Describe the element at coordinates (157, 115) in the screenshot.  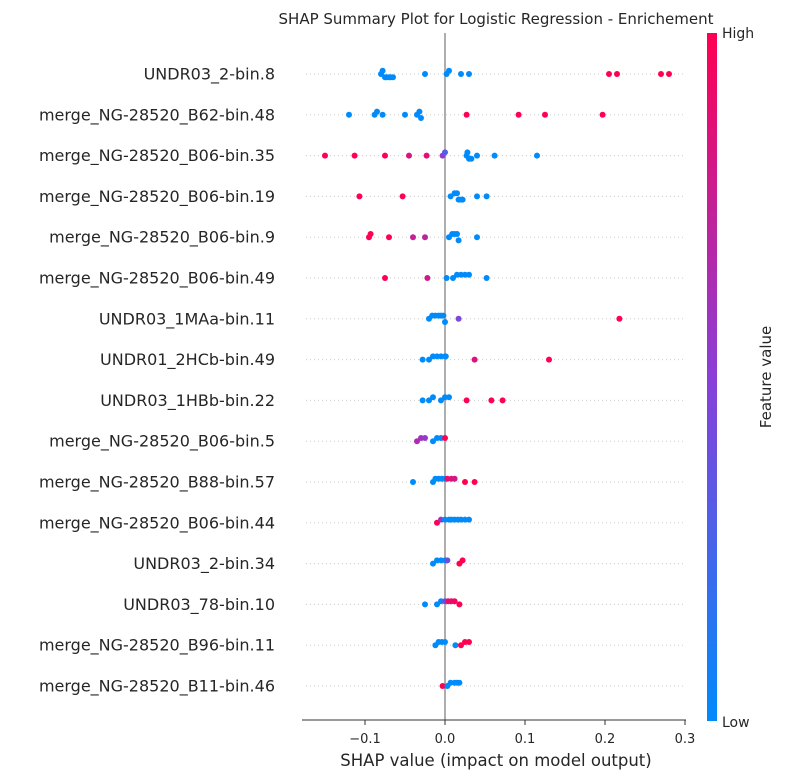
I see `feature-label: merge_NG-28520_B62-bin.48` at that location.